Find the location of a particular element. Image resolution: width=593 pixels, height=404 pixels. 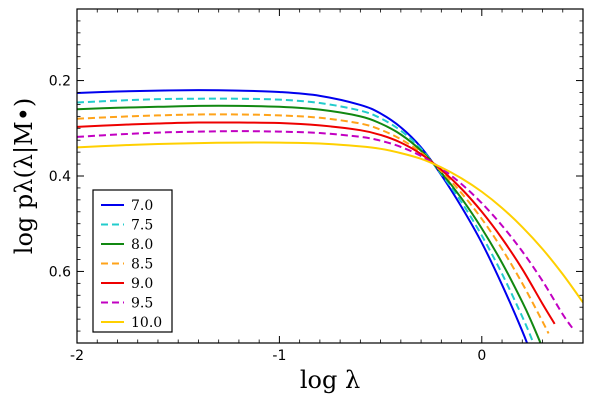

x-tick-label: -1 is located at coordinates (279, 356).